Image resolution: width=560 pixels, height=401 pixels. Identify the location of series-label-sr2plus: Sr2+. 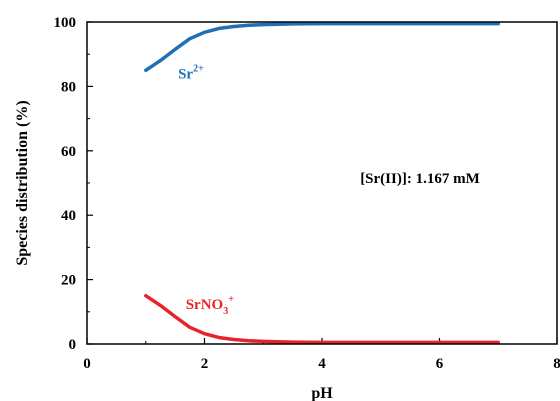
(191, 72).